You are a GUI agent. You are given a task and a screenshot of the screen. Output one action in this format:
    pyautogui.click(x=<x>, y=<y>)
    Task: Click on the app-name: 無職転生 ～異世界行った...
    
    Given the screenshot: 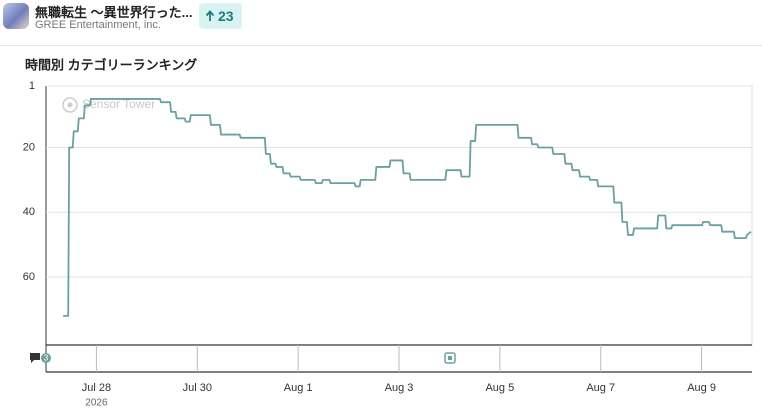 What is the action you would take?
    pyautogui.click(x=114, y=12)
    